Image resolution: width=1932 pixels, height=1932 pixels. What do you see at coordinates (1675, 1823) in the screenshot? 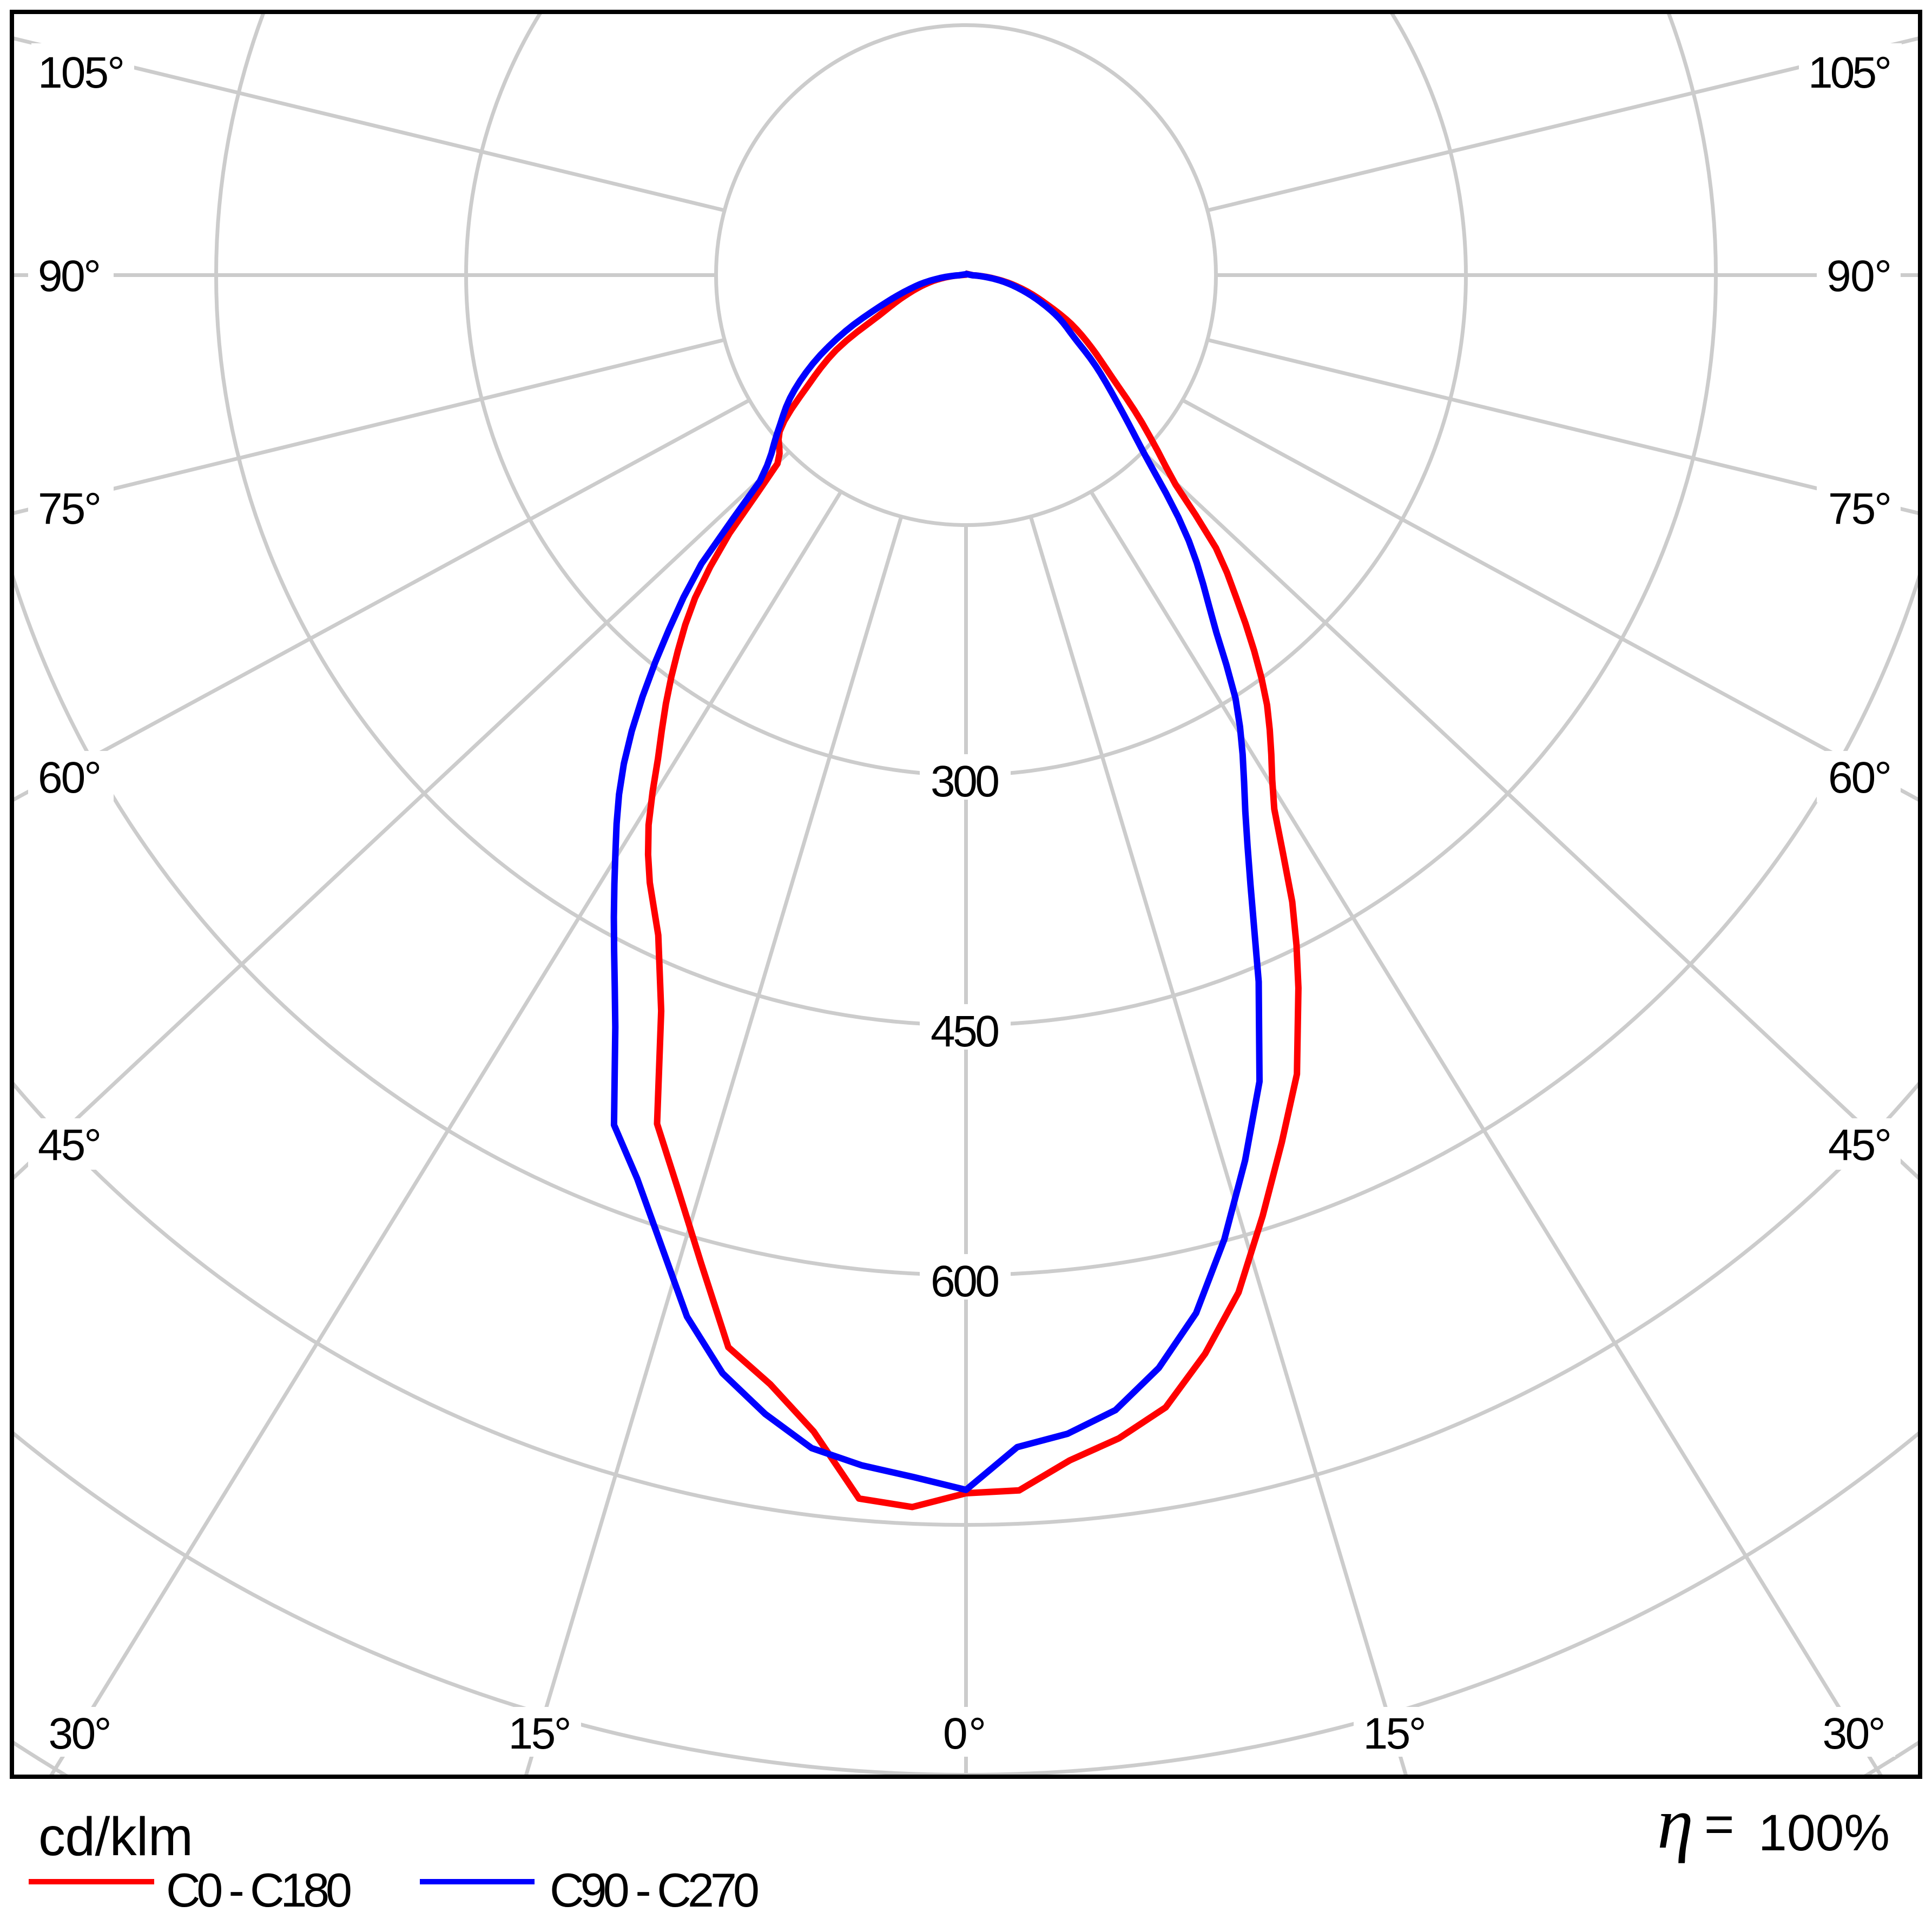
I see `svg-text: η` at bounding box center [1675, 1823].